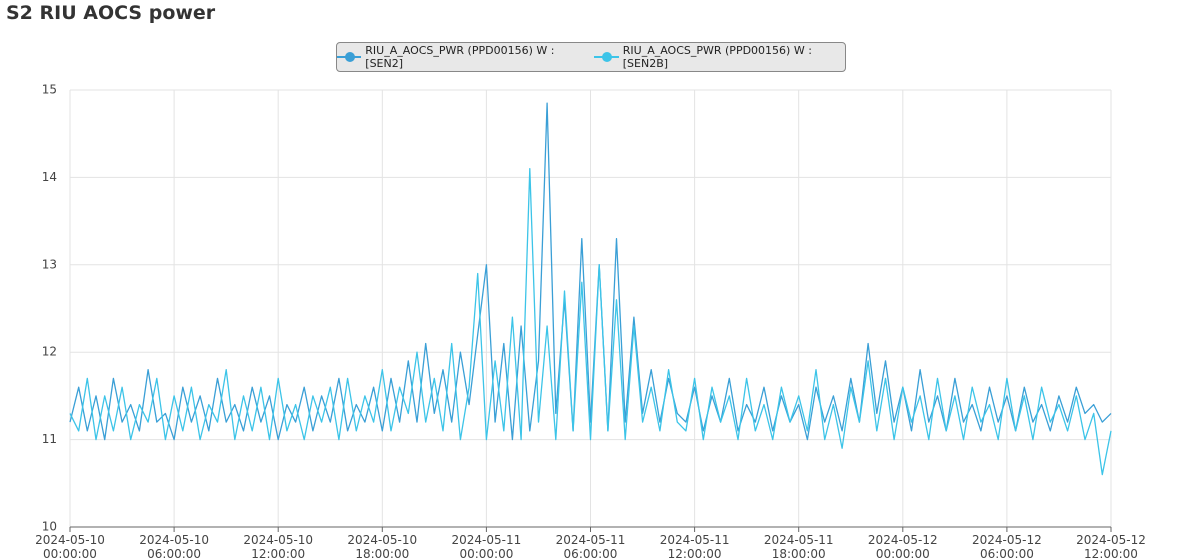 The height and width of the screenshot is (558, 1181). What do you see at coordinates (486, 545) in the screenshot?
I see `x-tick-label: 2024-05-11 00:00:00` at bounding box center [486, 545].